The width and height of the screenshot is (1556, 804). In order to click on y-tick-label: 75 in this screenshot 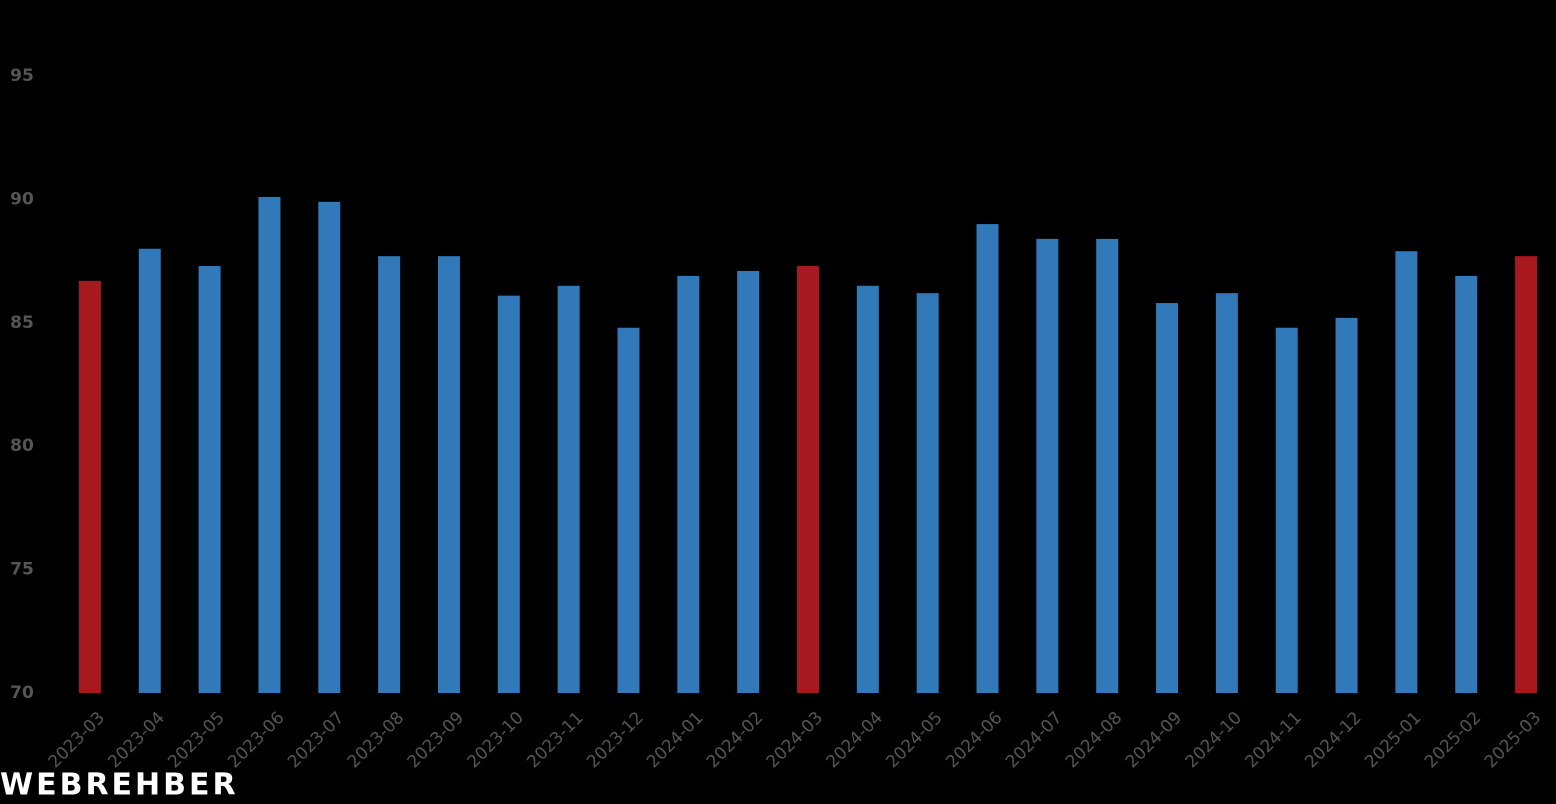, I will do `click(22, 570)`.